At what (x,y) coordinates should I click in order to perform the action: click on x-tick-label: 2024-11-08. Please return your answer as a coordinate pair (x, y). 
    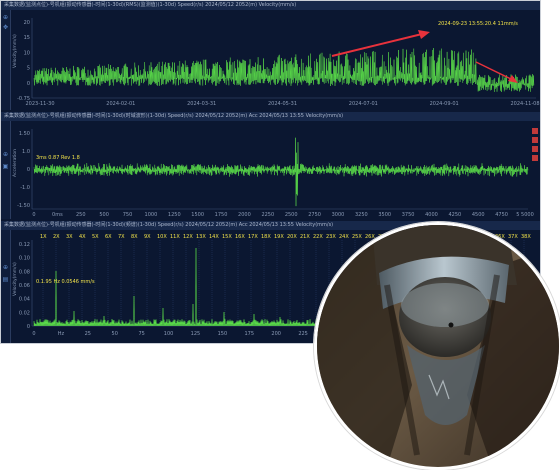
    Looking at the image, I should click on (524, 104).